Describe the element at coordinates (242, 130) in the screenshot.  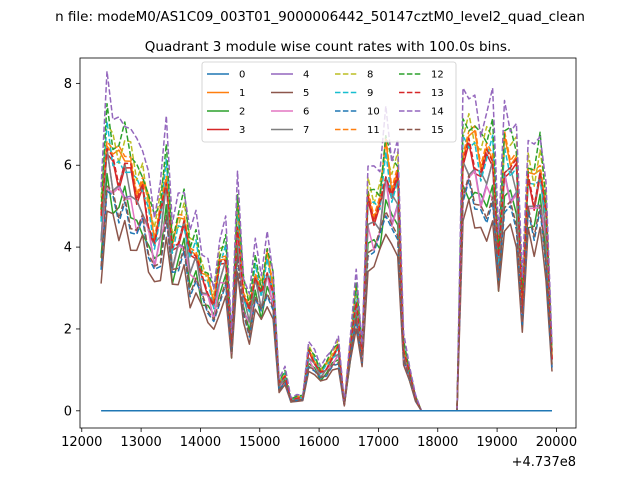
I see `legend-label-3: 3` at that location.